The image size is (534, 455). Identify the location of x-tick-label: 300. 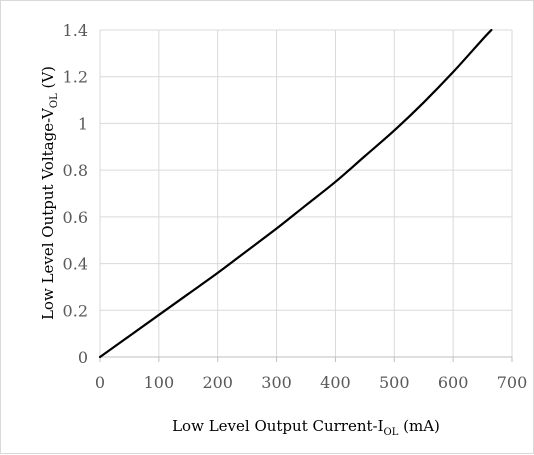
(276, 382).